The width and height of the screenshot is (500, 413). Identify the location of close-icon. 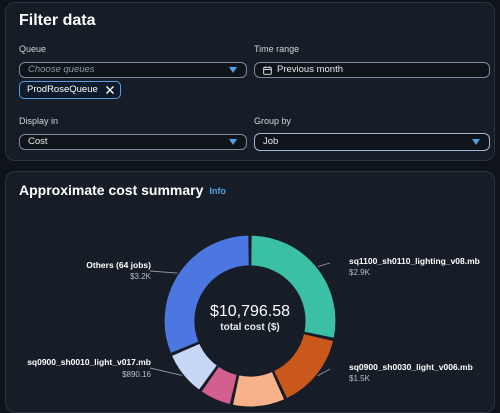
(110, 90).